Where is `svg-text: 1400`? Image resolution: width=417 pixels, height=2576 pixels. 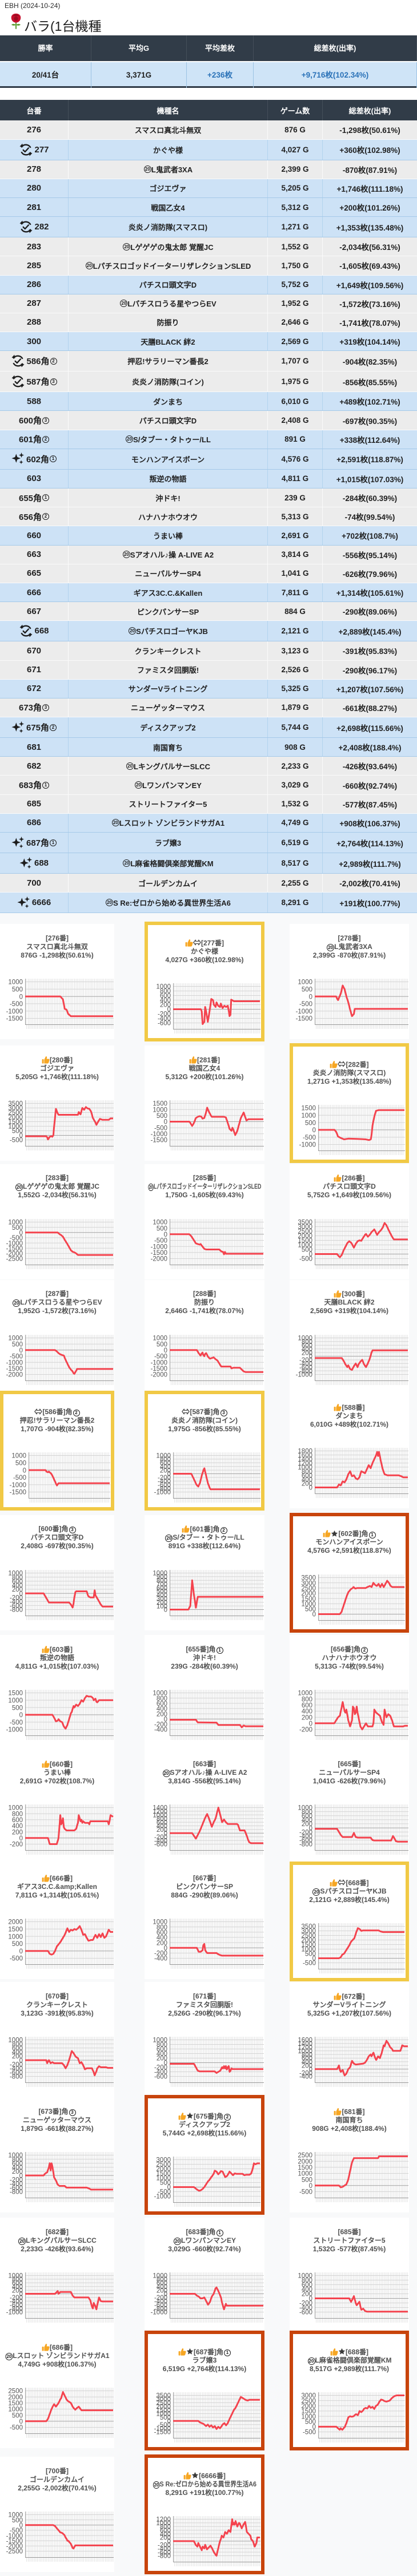 svg-text: 1400 is located at coordinates (305, 1459).